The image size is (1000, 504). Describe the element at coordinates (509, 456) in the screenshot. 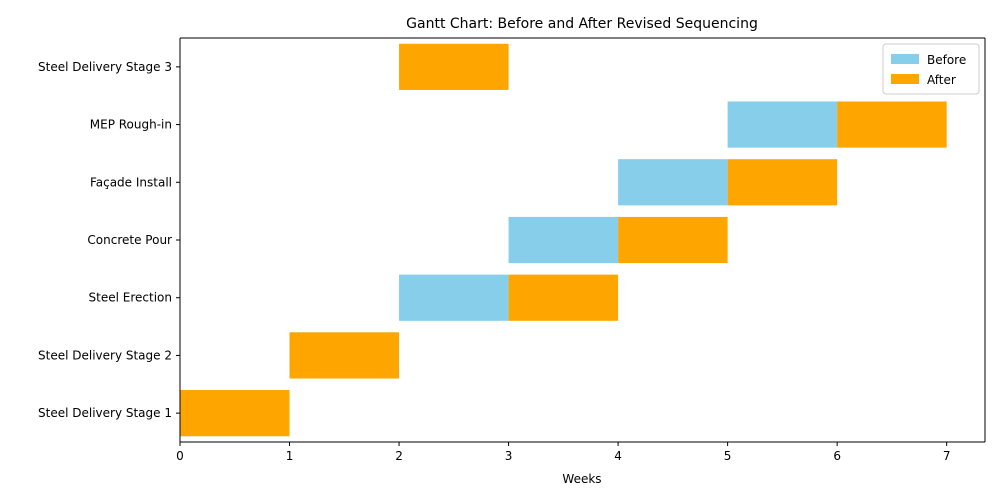

I see `x-tick-label: 3` at that location.